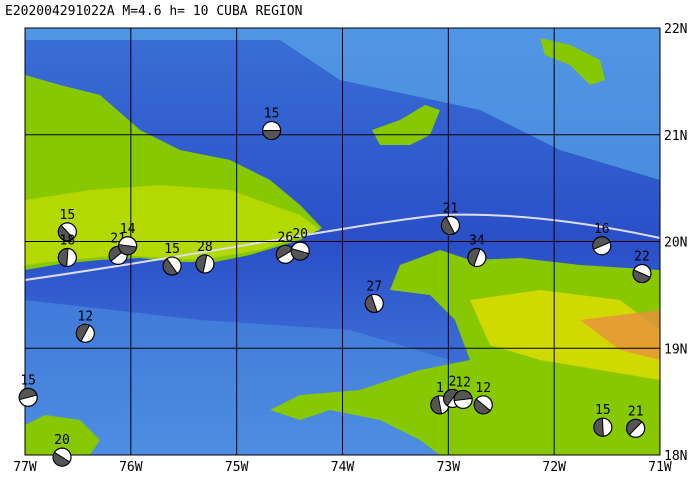 The height and width of the screenshot is (501, 695). Describe the element at coordinates (440, 388) in the screenshot. I see `depth-label: 1` at that location.